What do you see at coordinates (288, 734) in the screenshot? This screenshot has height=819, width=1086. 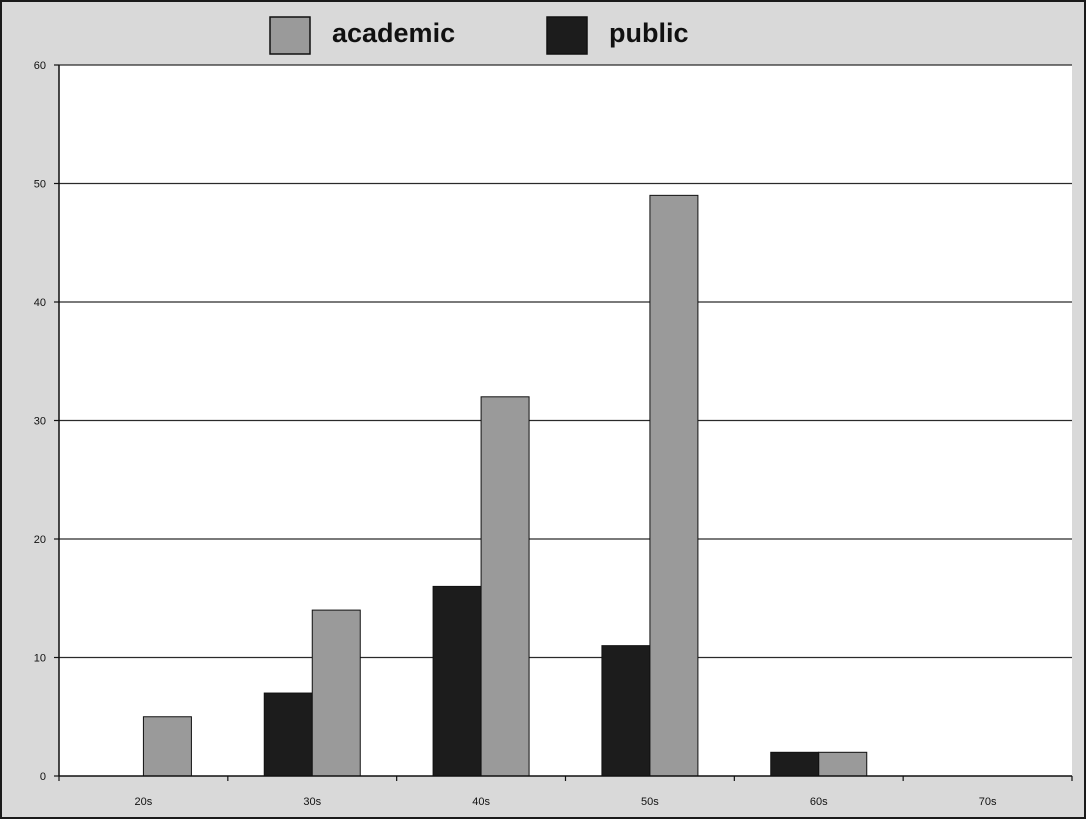 I see `bar-public-30s` at bounding box center [288, 734].